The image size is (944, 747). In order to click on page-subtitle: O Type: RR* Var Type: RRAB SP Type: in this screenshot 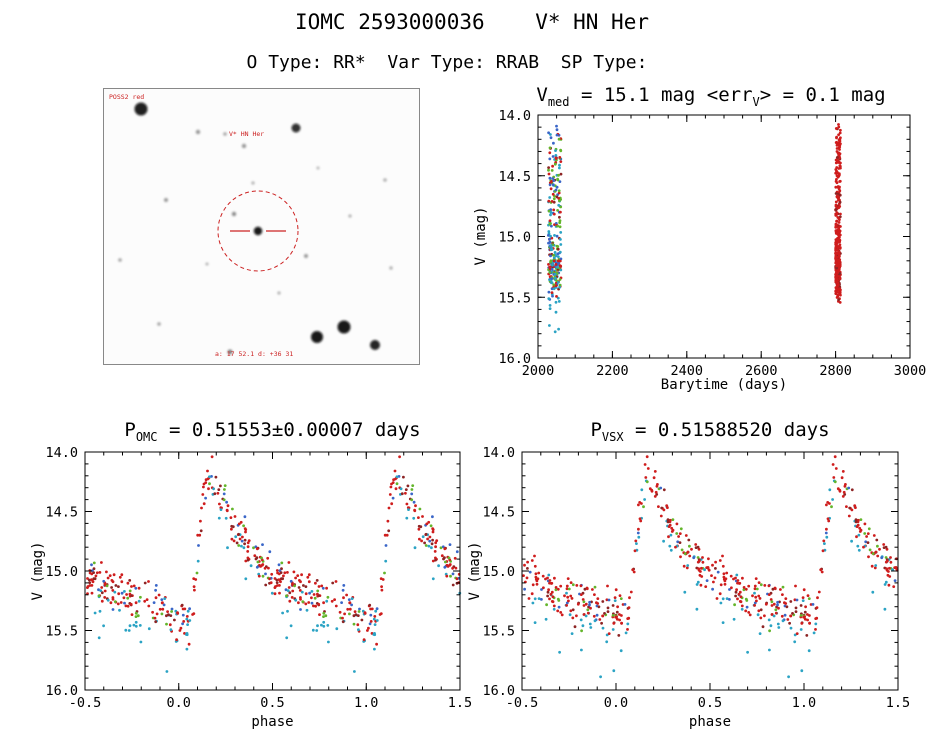, I will do `click(447, 62)`.